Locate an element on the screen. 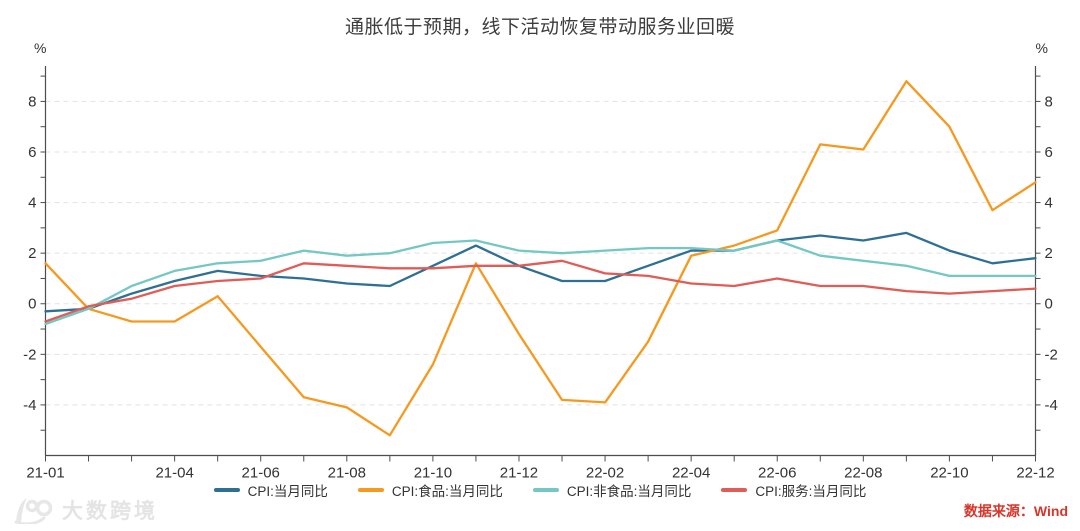 This screenshot has width=1080, height=531. legend-item-0: CPI:当月同比 is located at coordinates (270, 490).